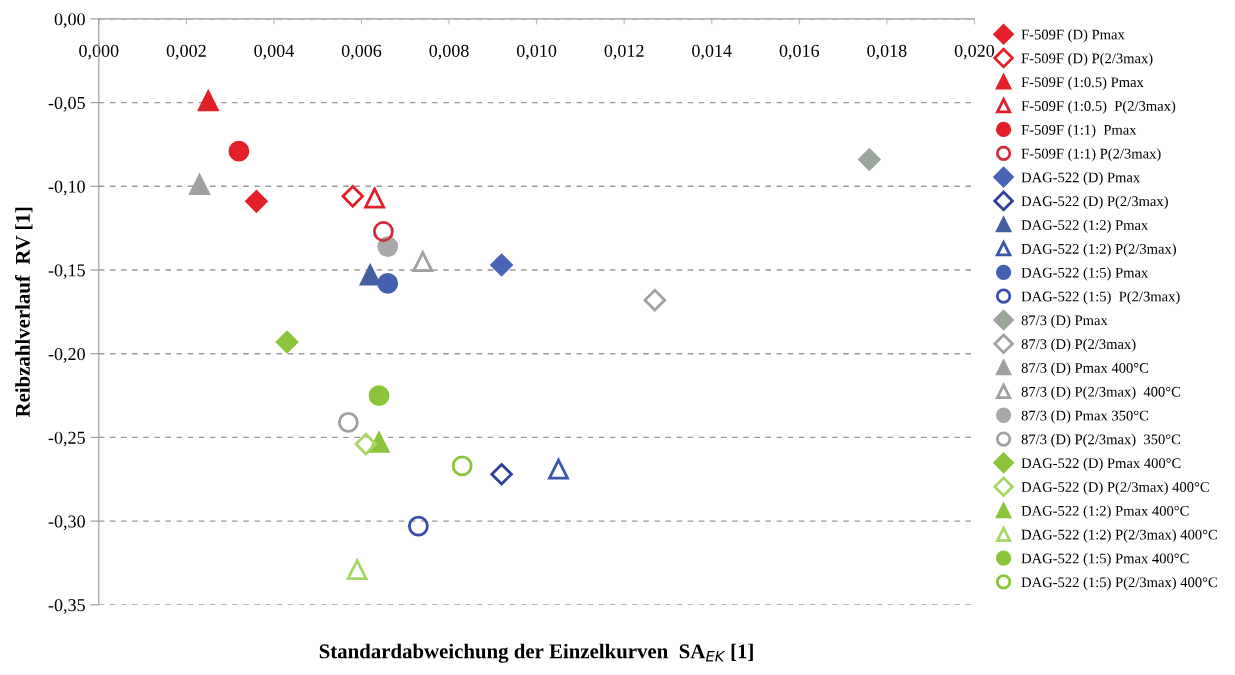 This screenshot has height=675, width=1235. Describe the element at coordinates (536, 52) in the screenshot. I see `x-tick-label: 0,010` at that location.